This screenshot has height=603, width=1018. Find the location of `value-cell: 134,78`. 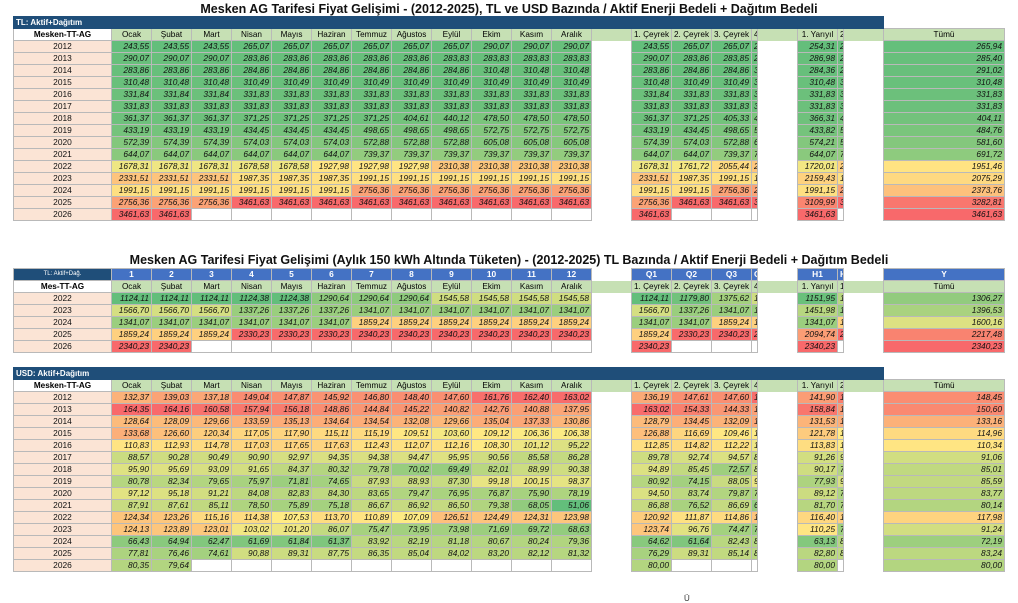

value-cell: 134,78 is located at coordinates (840, 421).